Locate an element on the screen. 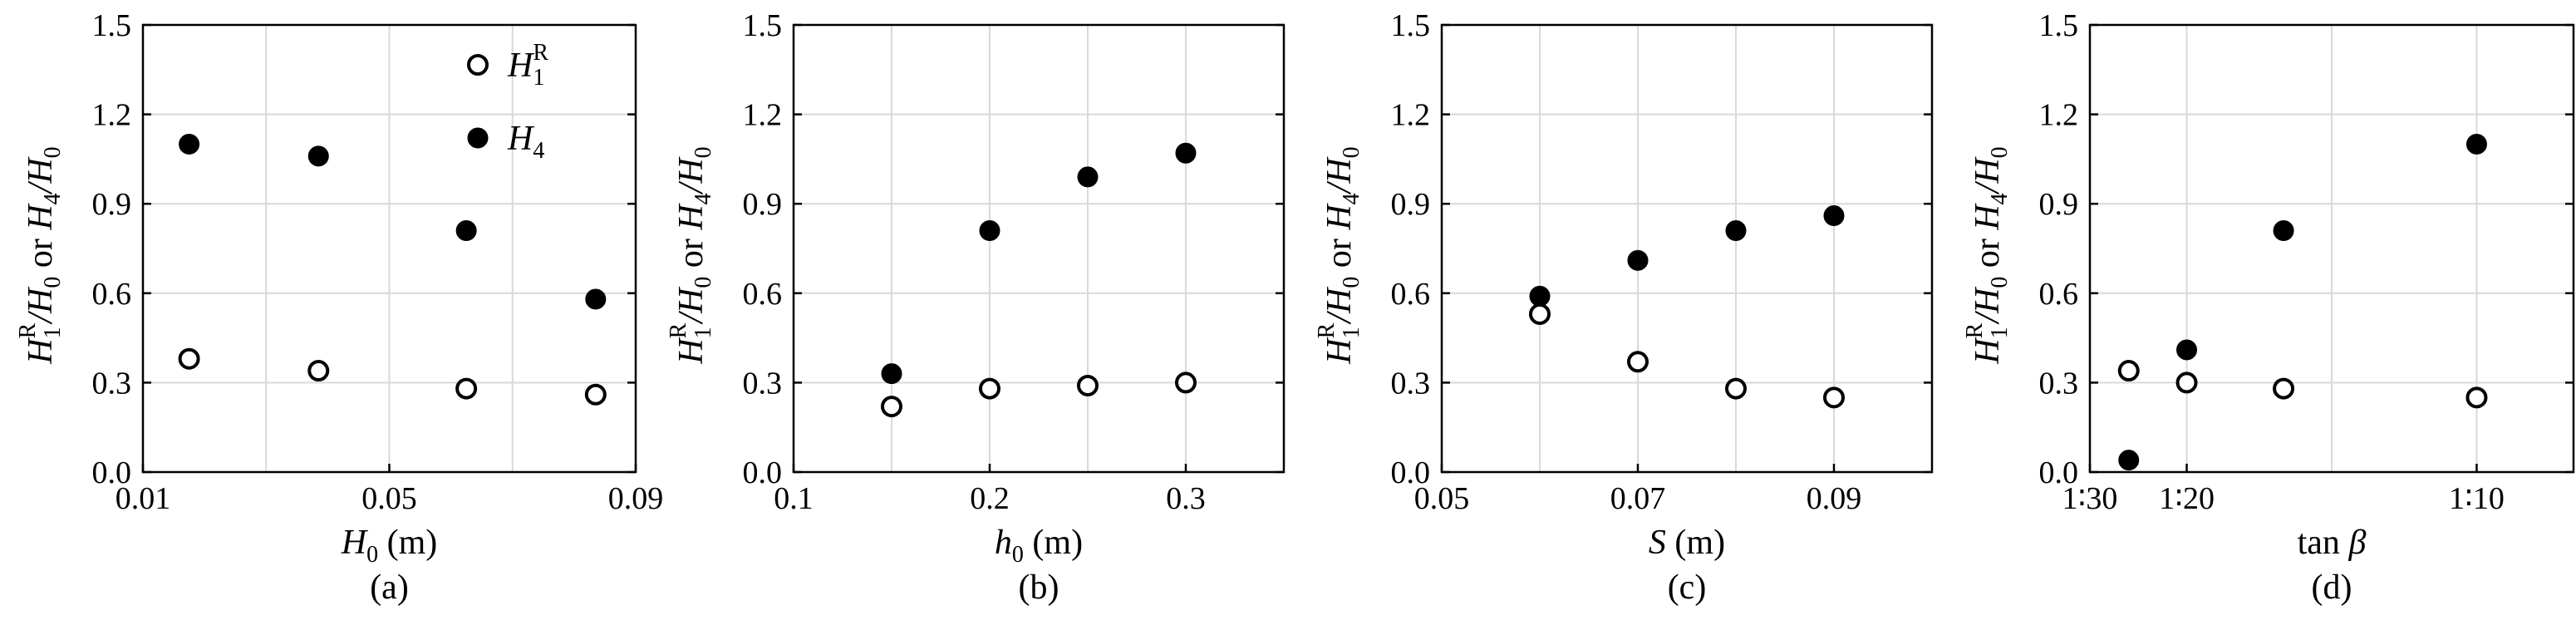 The image size is (2576, 620). x-tick-label: 0.09 is located at coordinates (1834, 498).